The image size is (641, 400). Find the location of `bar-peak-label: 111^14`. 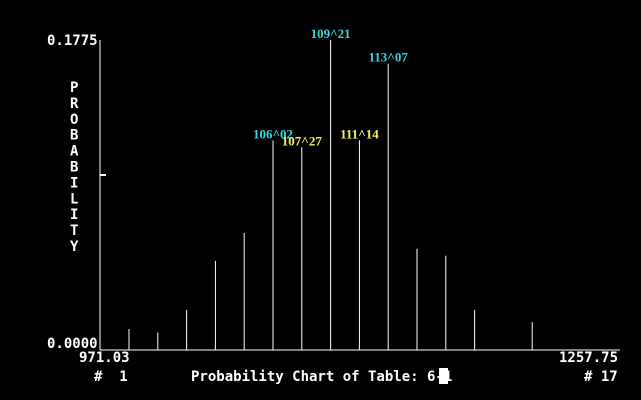

bar-peak-label: 111^14 is located at coordinates (359, 133).